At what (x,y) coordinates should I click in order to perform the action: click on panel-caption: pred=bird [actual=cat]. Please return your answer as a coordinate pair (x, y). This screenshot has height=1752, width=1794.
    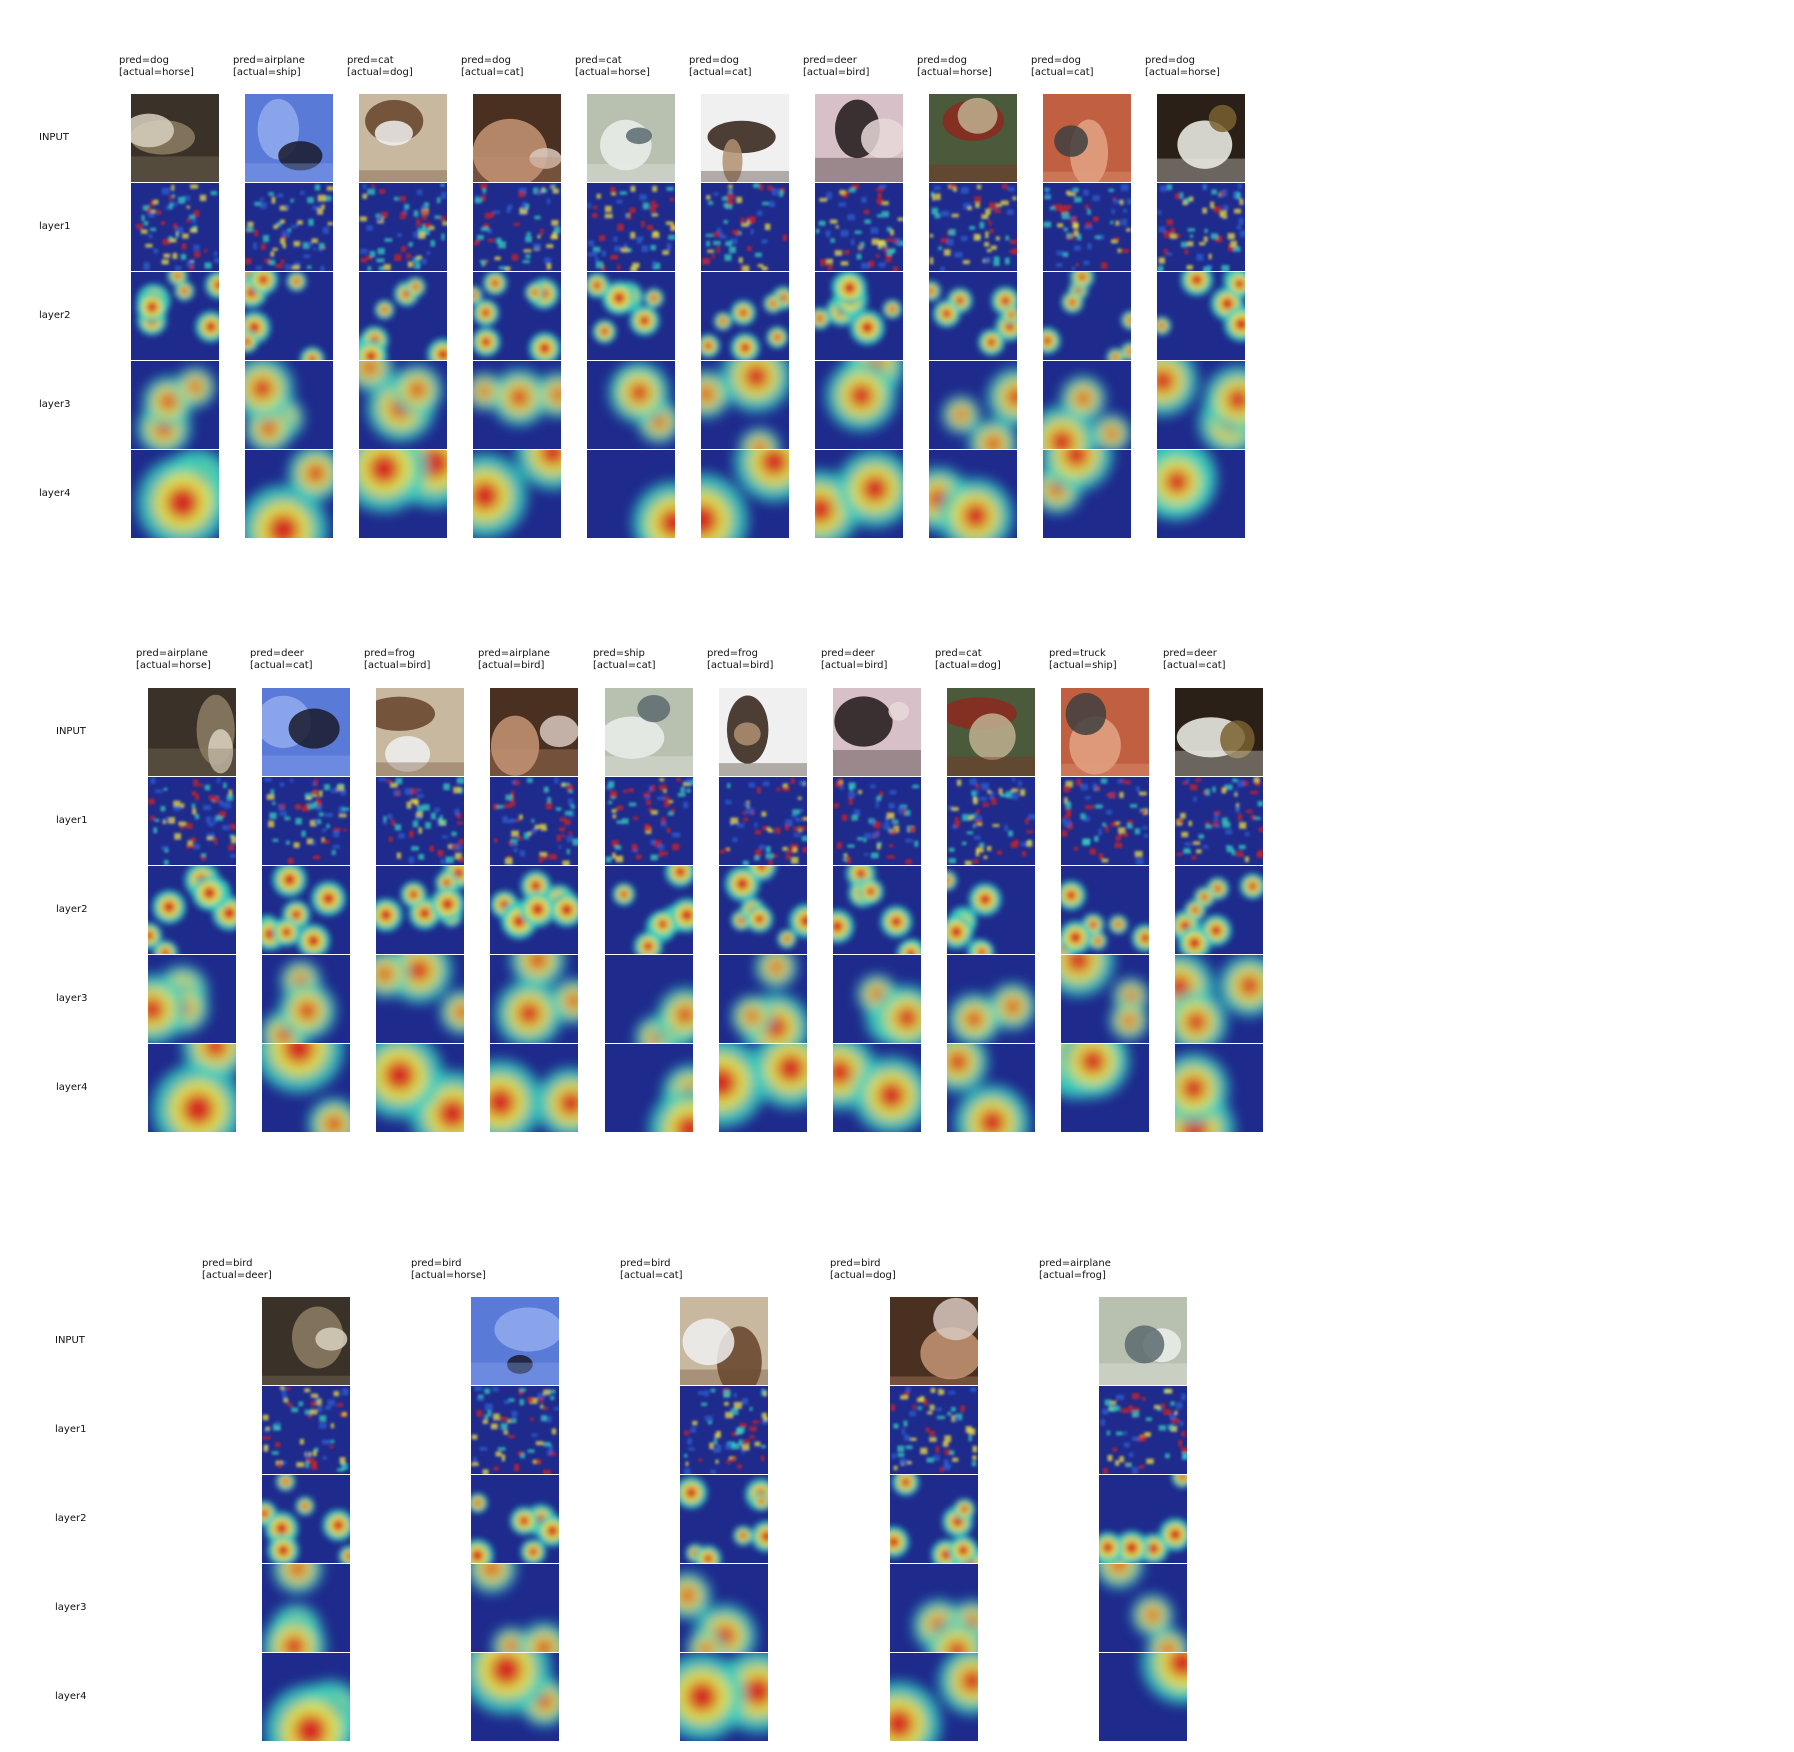
    Looking at the image, I should click on (651, 1270).